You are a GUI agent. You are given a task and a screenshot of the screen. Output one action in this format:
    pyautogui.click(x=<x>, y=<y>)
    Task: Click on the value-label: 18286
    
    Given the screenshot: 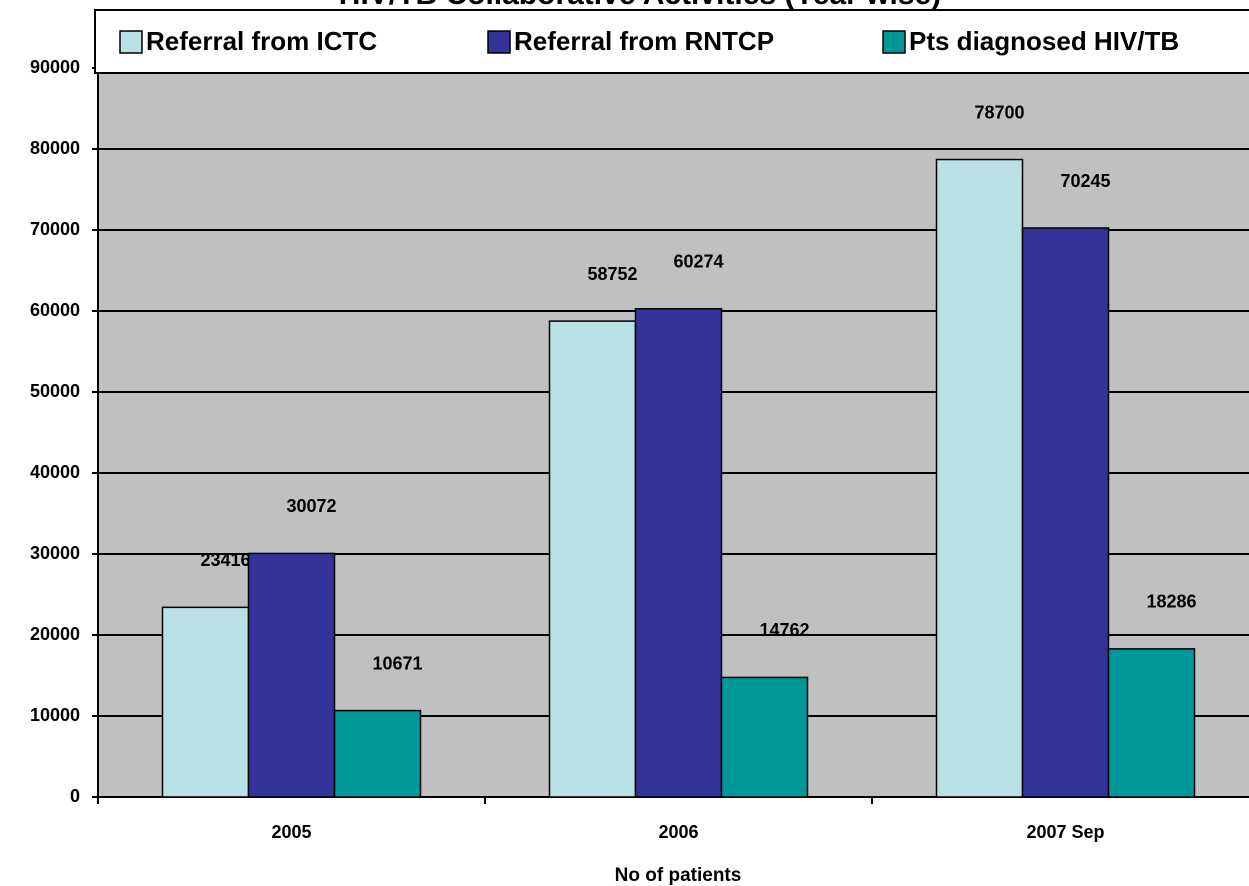 What is the action you would take?
    pyautogui.click(x=1171, y=602)
    